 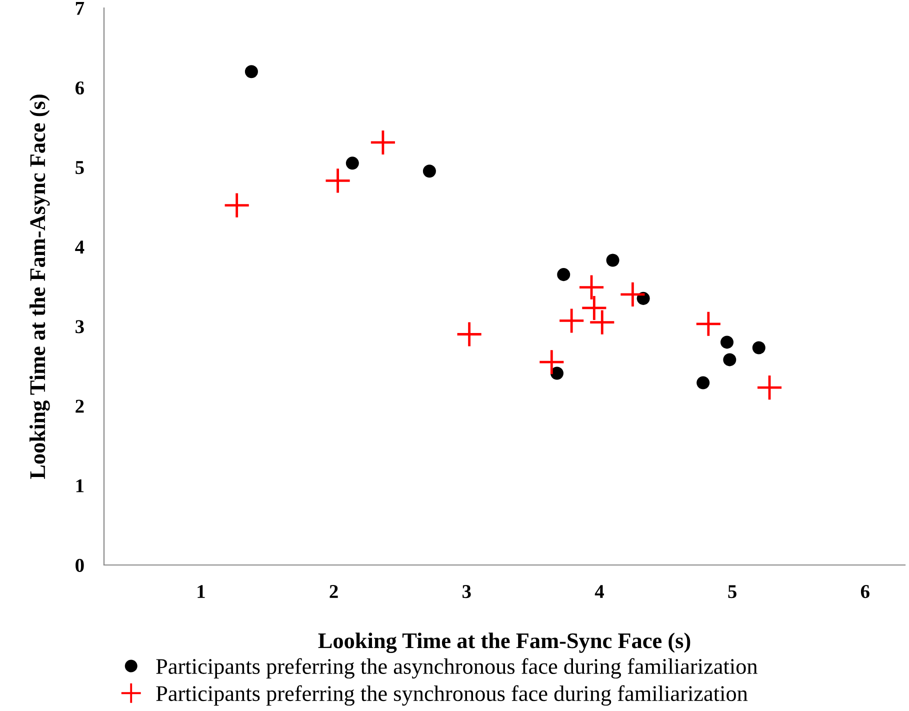 I want to click on x-tick-label: 4, so click(x=599, y=591).